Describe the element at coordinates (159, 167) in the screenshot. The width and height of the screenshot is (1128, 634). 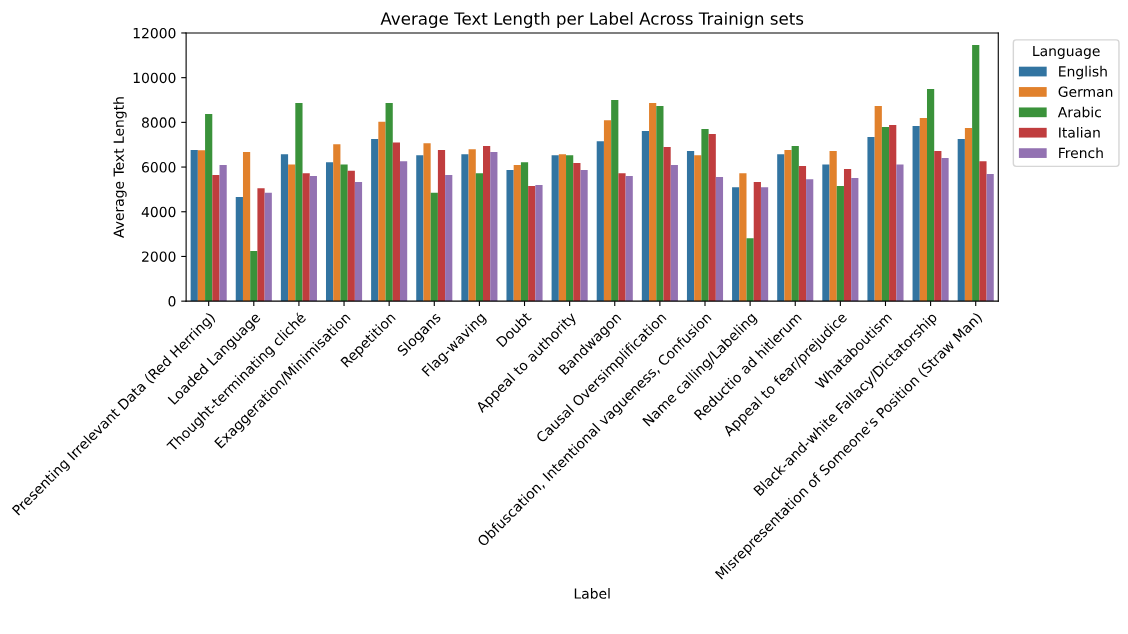
I see `y-tick-label: 6000` at that location.